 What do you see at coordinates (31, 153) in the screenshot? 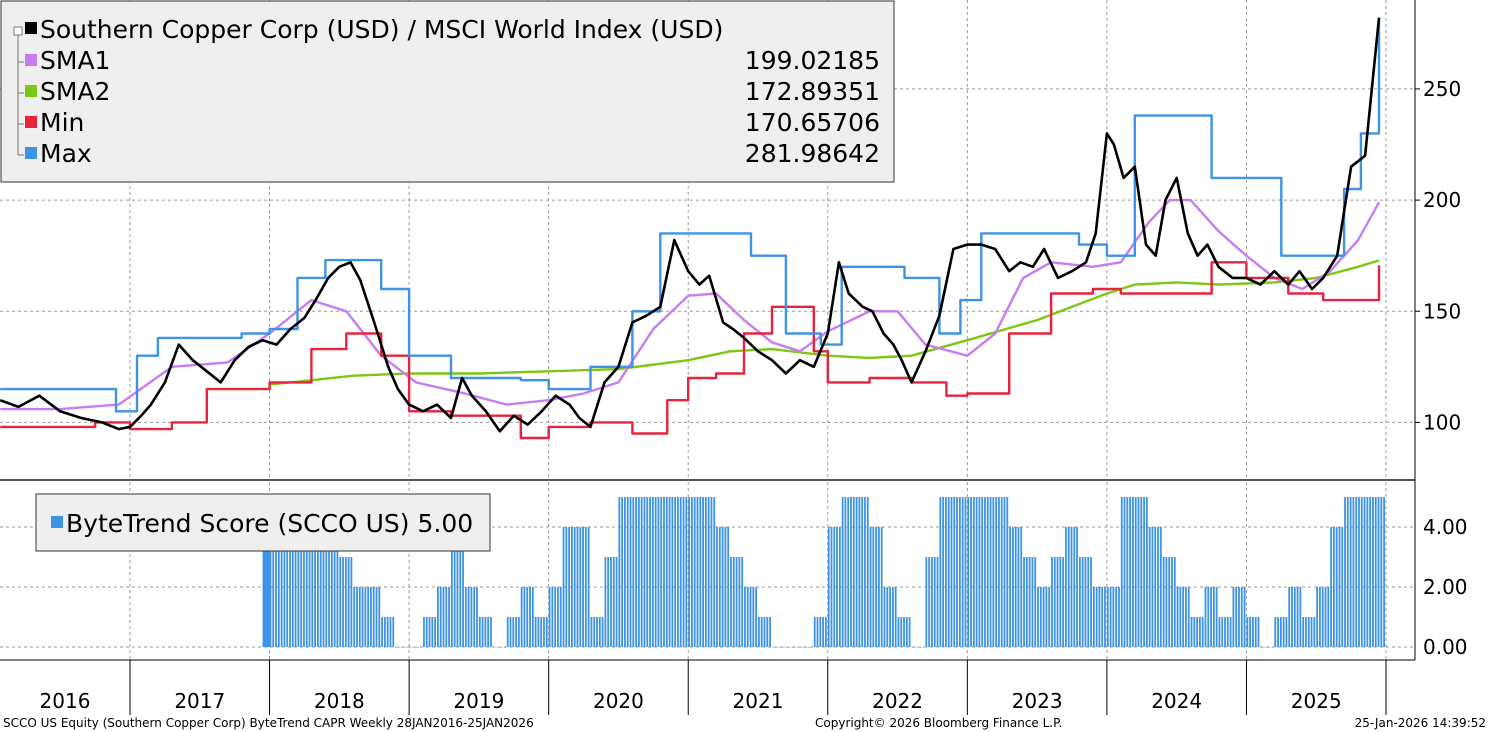
I see `legend-swatch` at bounding box center [31, 153].